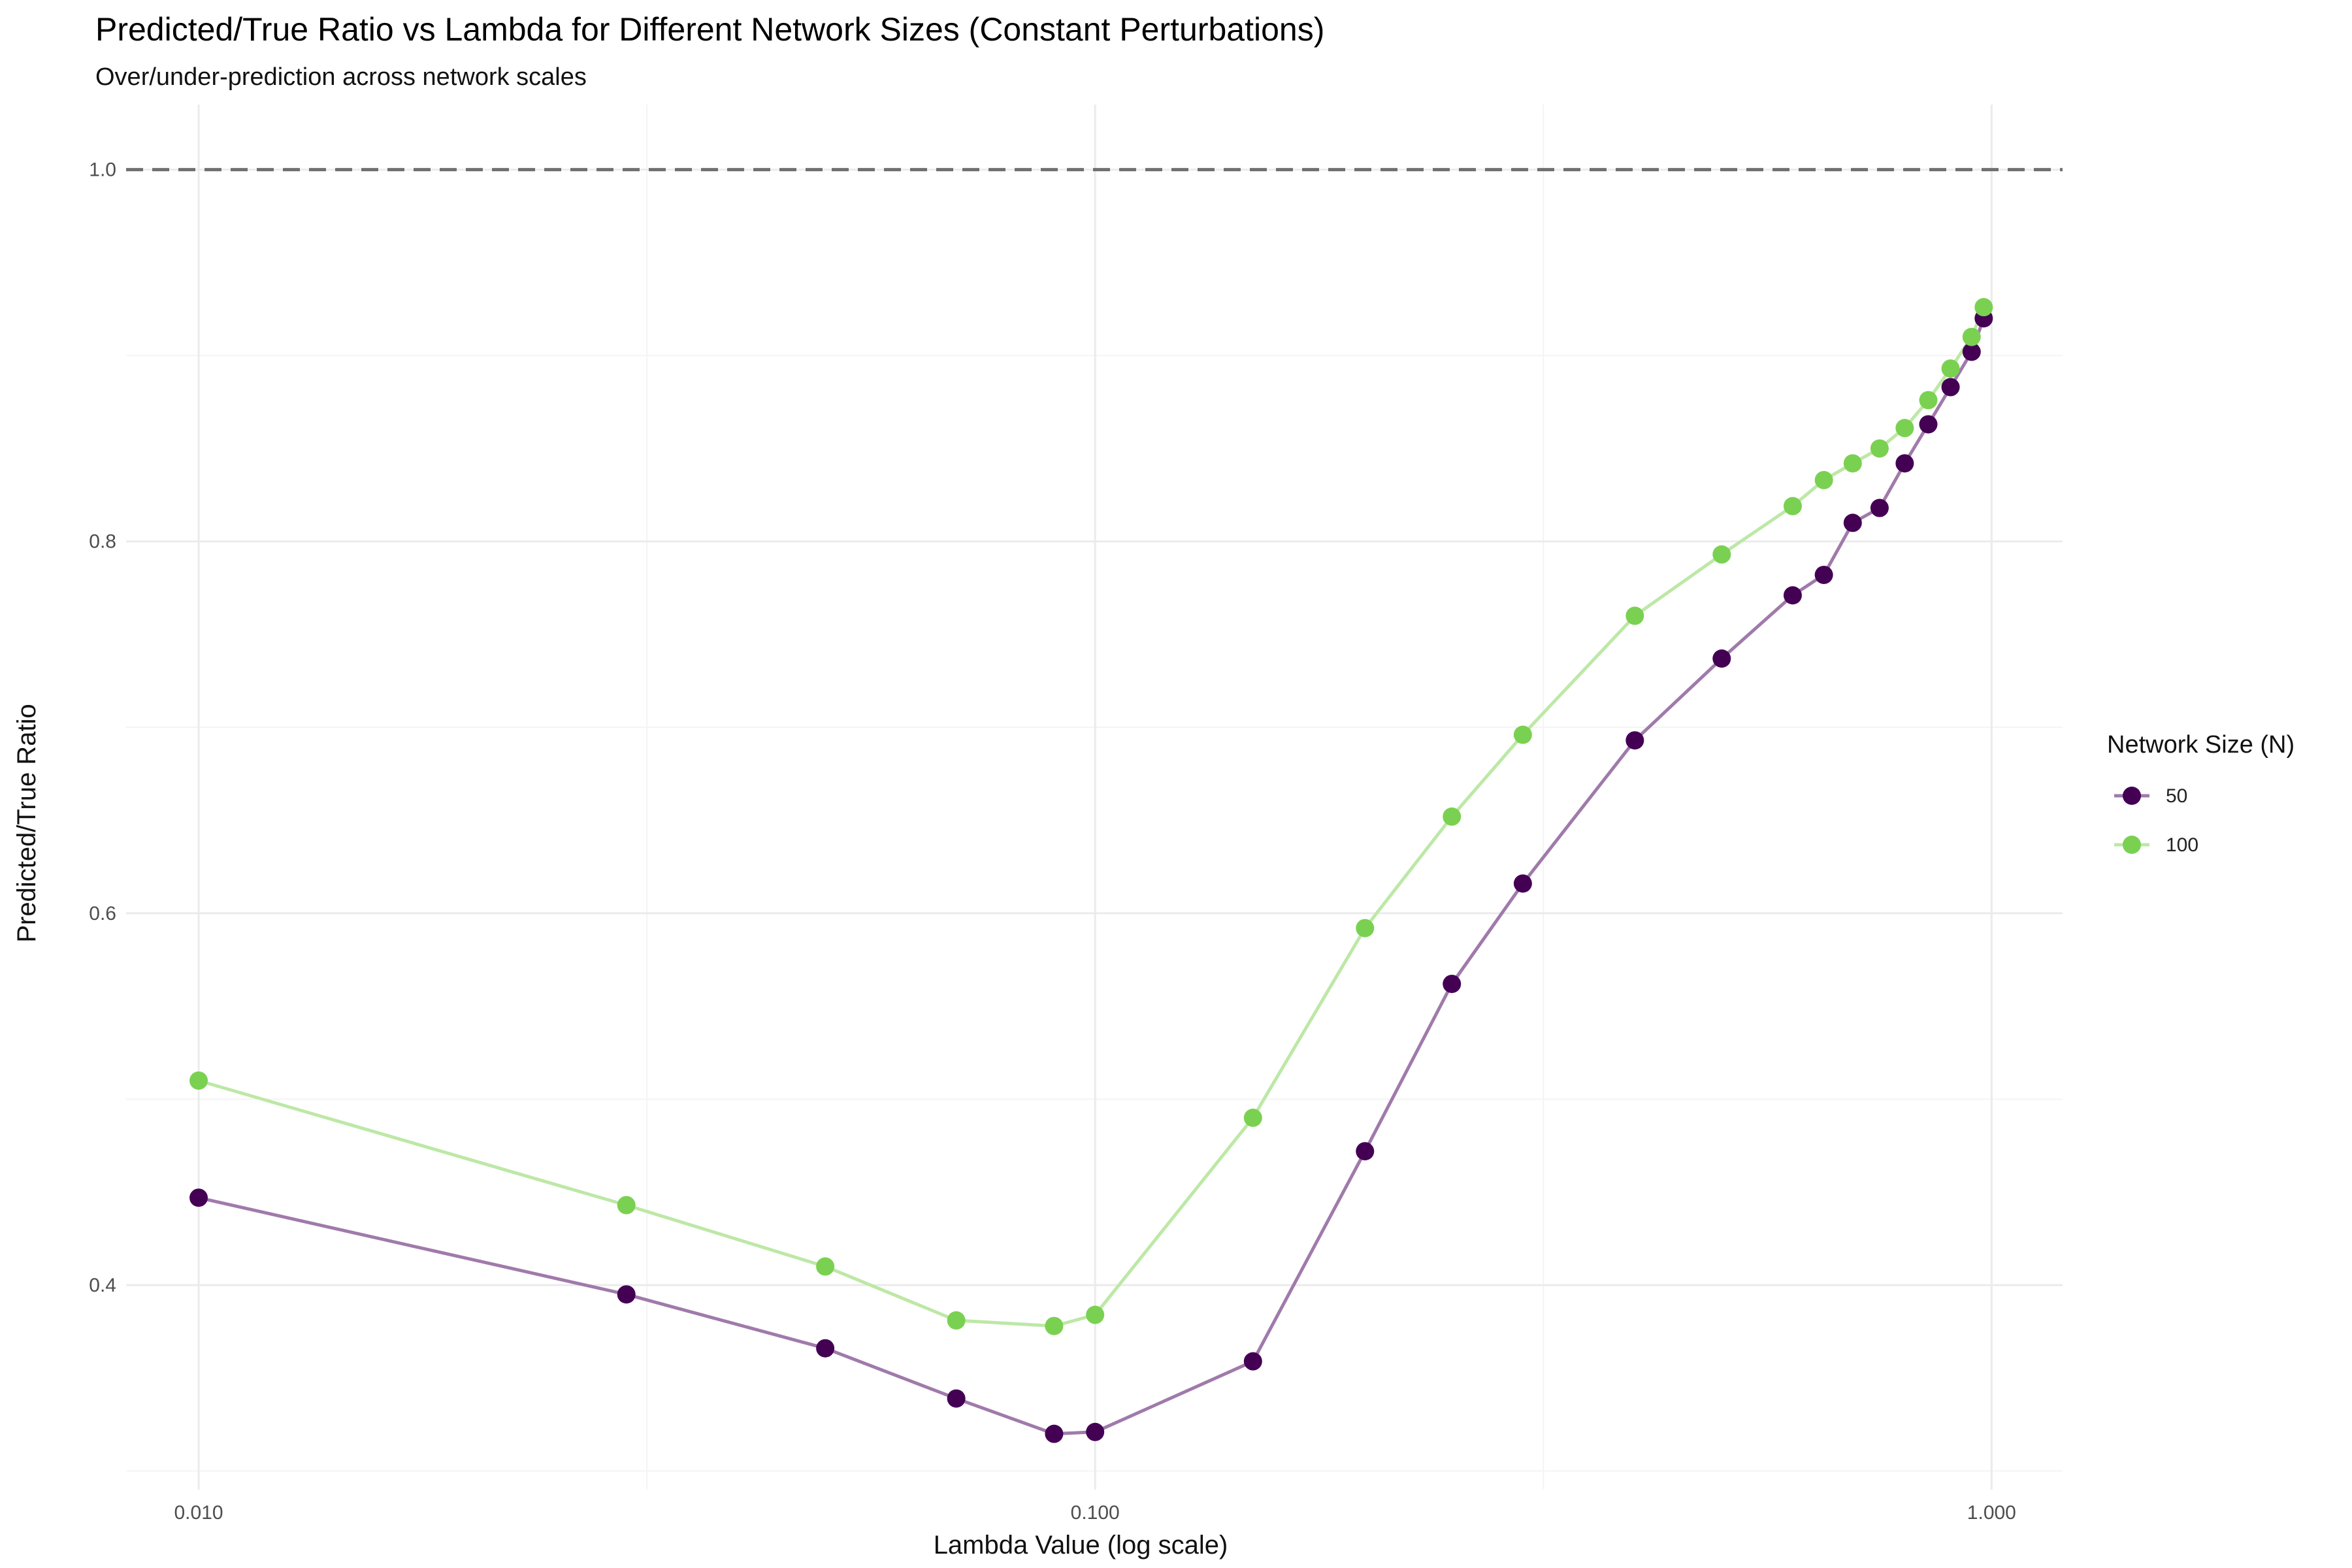 Image resolution: width=2352 pixels, height=1568 pixels. I want to click on legend-title: Network Size (N), so click(2201, 745).